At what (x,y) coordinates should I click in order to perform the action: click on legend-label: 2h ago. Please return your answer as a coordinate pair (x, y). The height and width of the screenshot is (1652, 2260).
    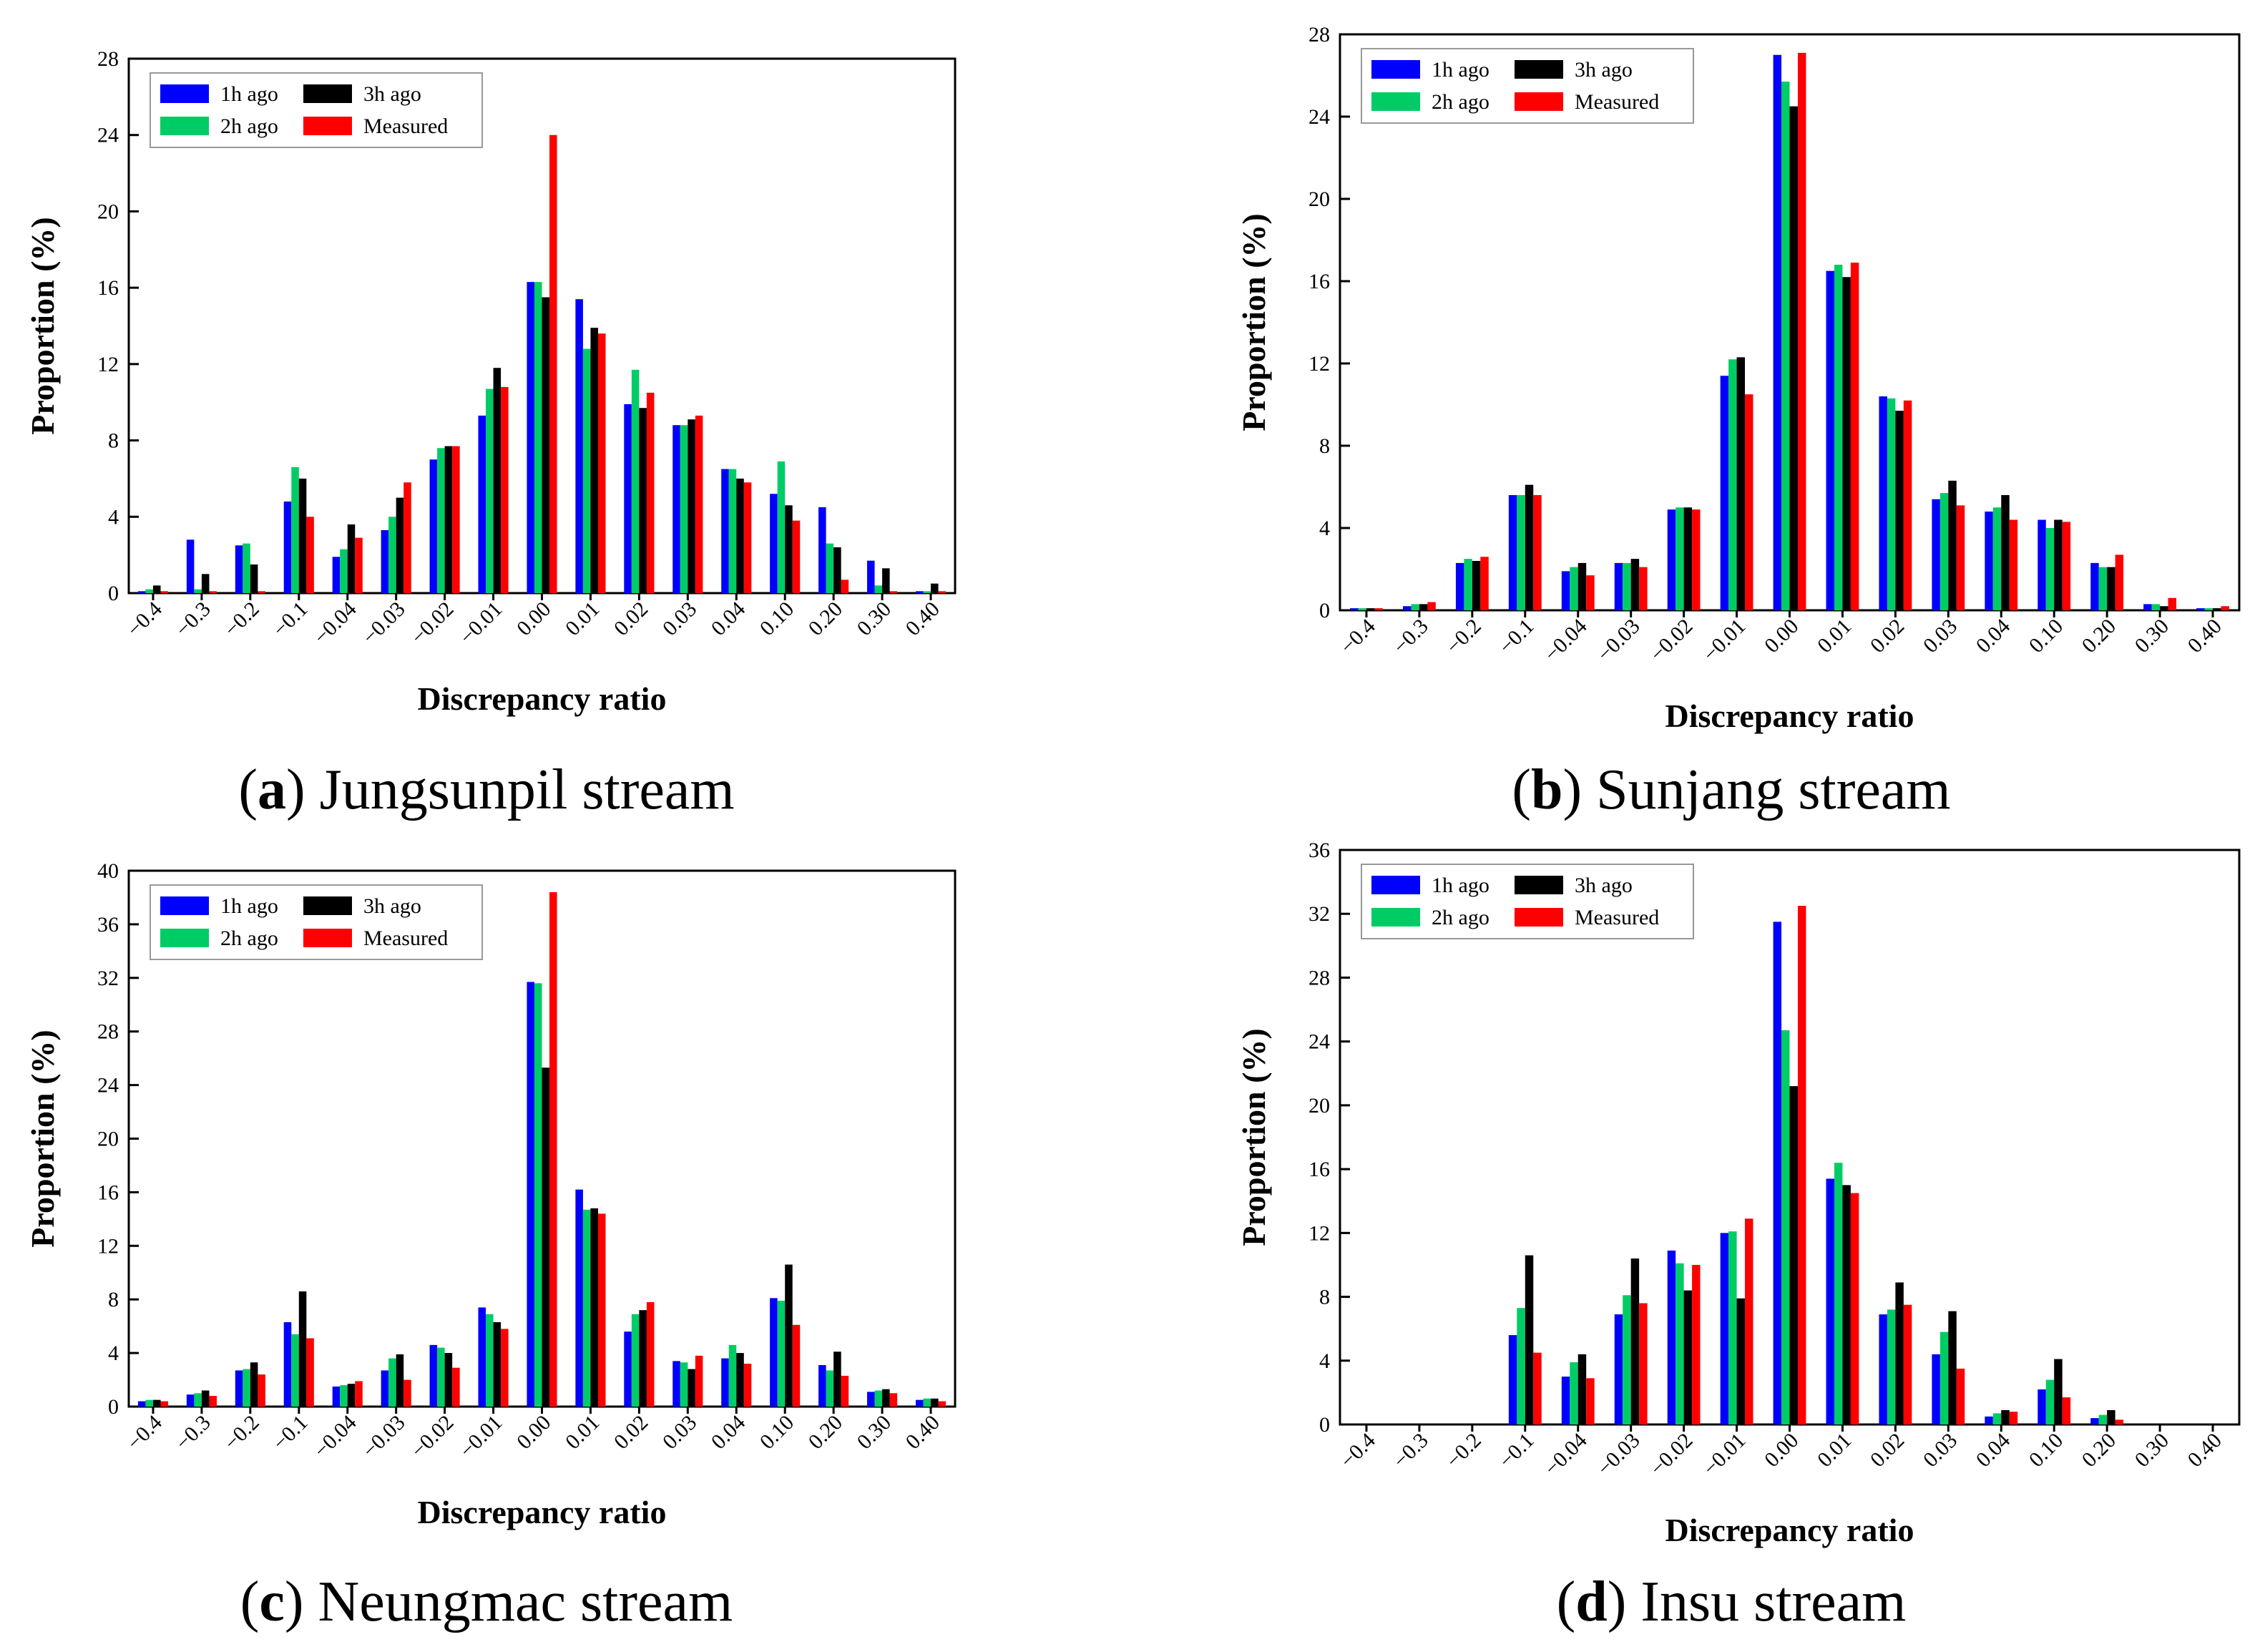
    Looking at the image, I should click on (1460, 102).